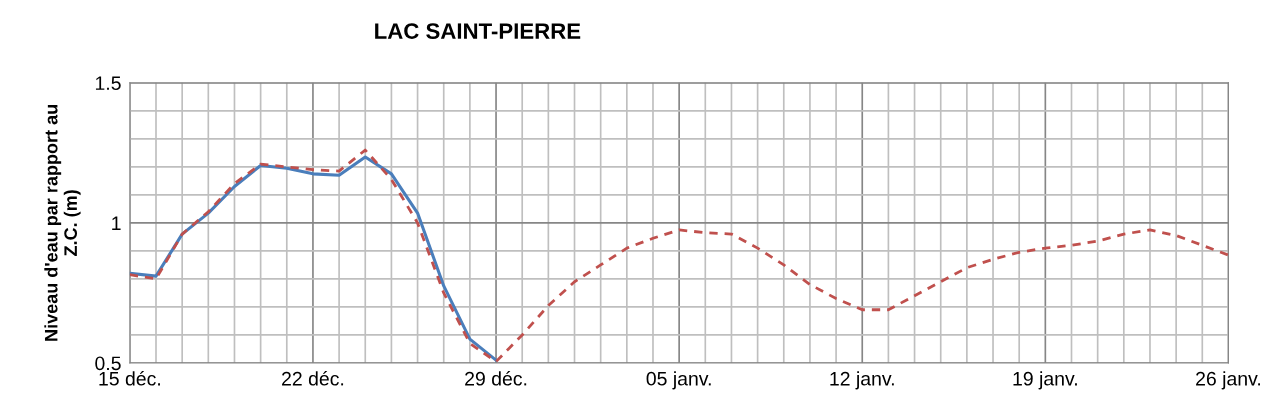  Describe the element at coordinates (1228, 380) in the screenshot. I see `x-tick-label: 26 janv.` at that location.